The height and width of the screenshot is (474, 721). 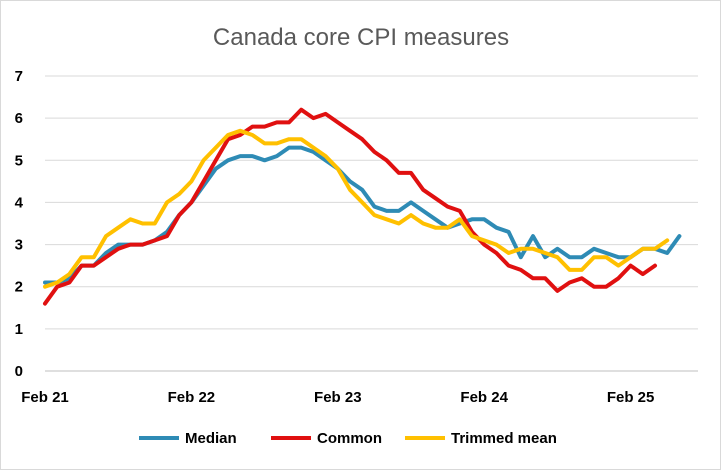 What do you see at coordinates (504, 438) in the screenshot?
I see `legend-label: Trimmed mean` at bounding box center [504, 438].